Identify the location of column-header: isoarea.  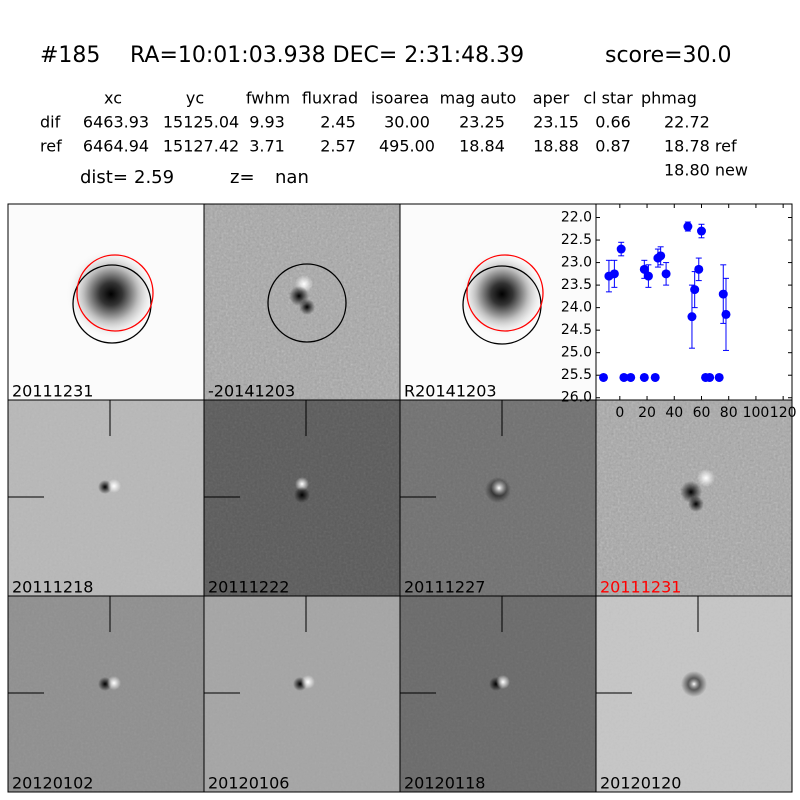
(400, 98).